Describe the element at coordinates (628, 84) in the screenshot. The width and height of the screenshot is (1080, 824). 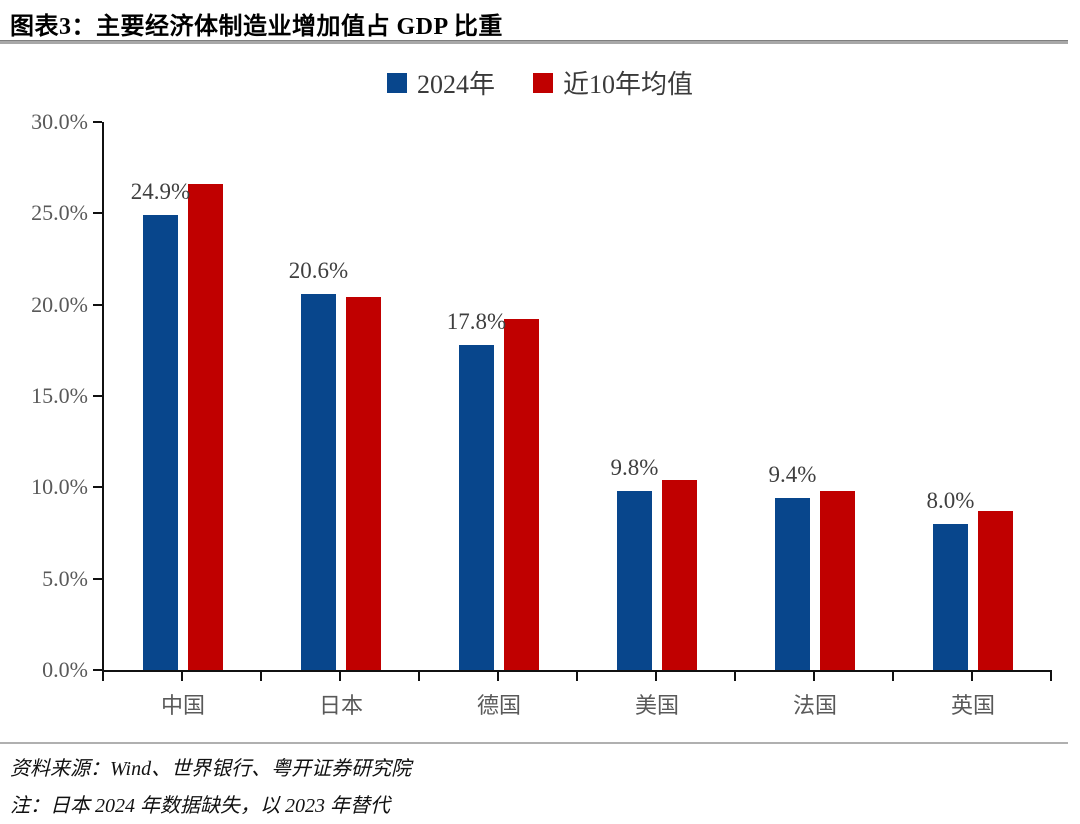
I see `legend-label: 近10年均值` at that location.